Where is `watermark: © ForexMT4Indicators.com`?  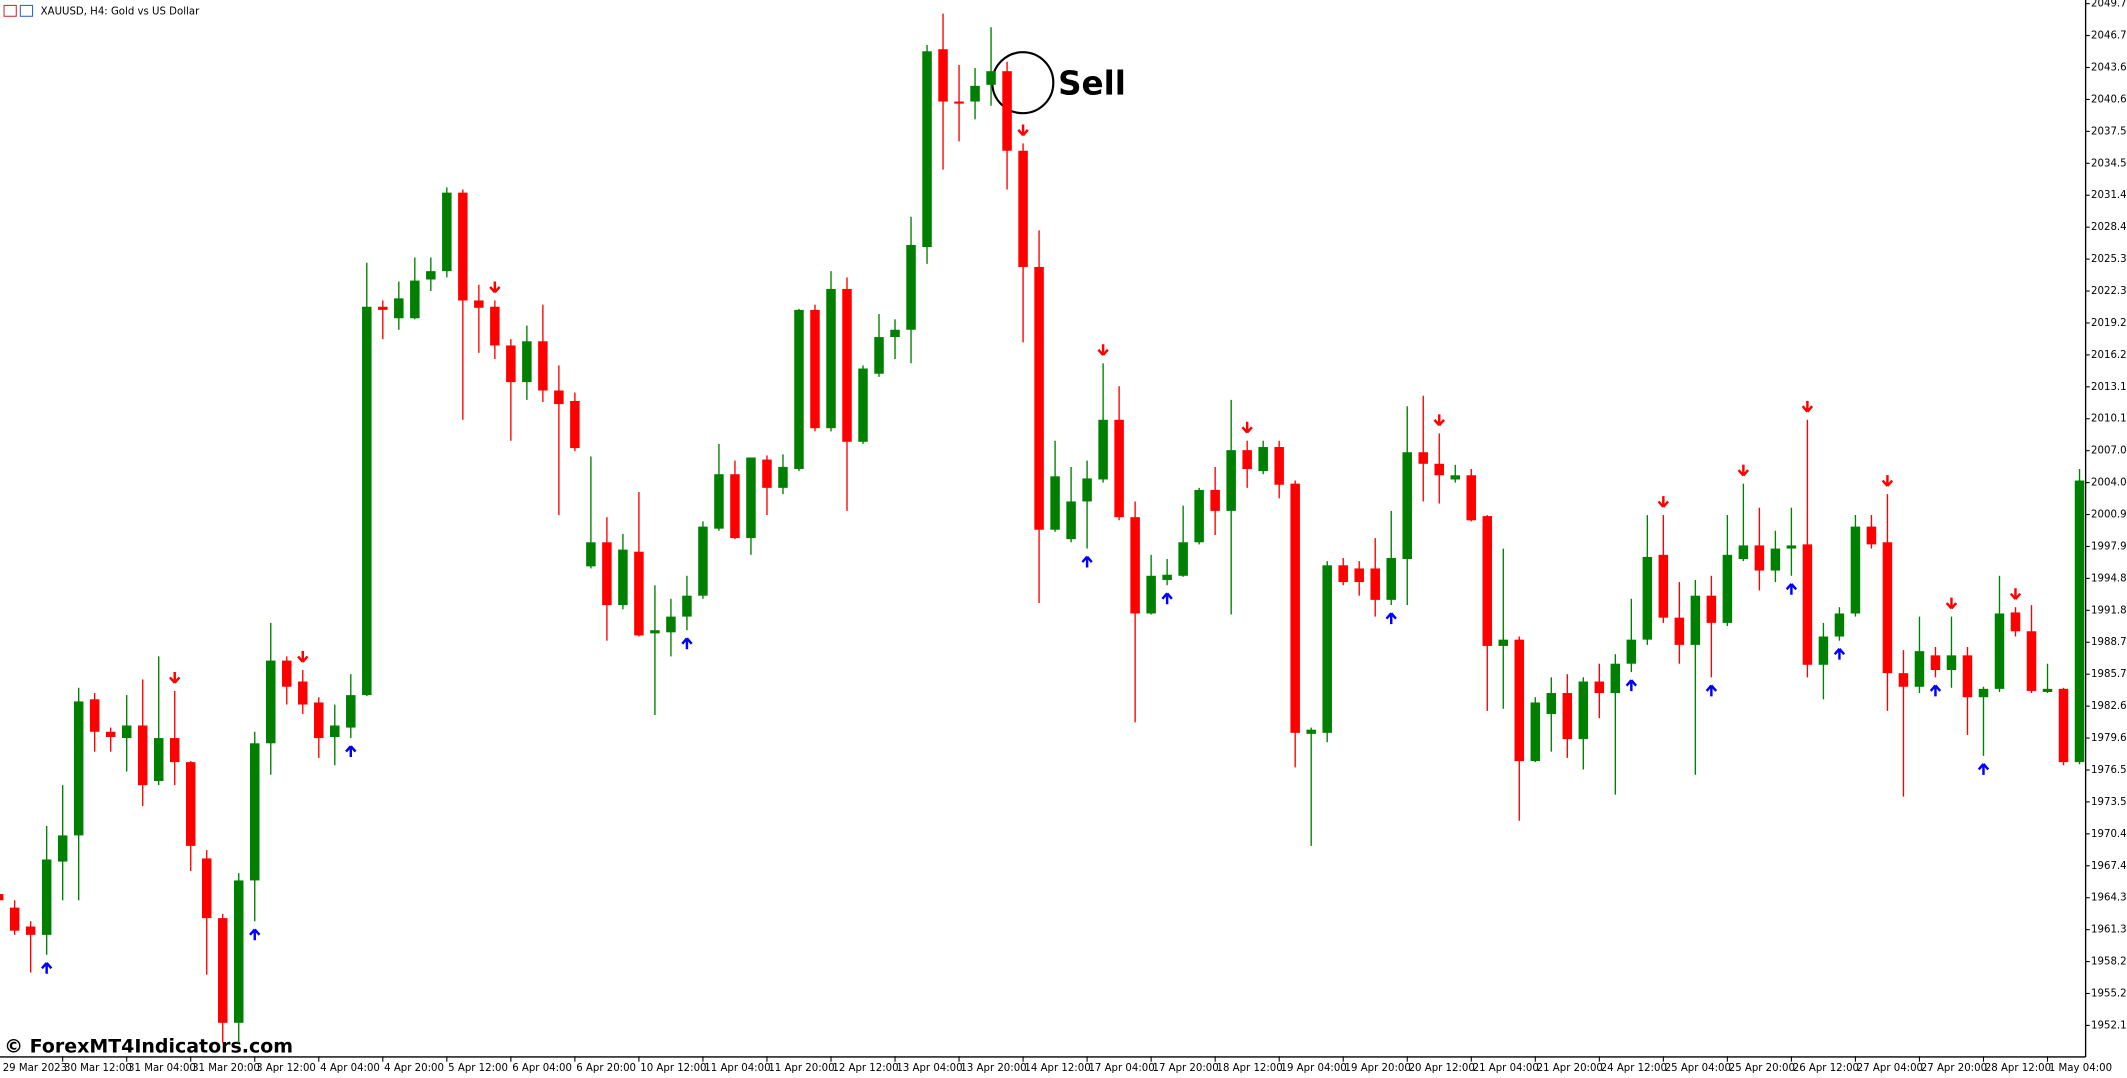 watermark: © ForexMT4Indicators.com is located at coordinates (148, 1046).